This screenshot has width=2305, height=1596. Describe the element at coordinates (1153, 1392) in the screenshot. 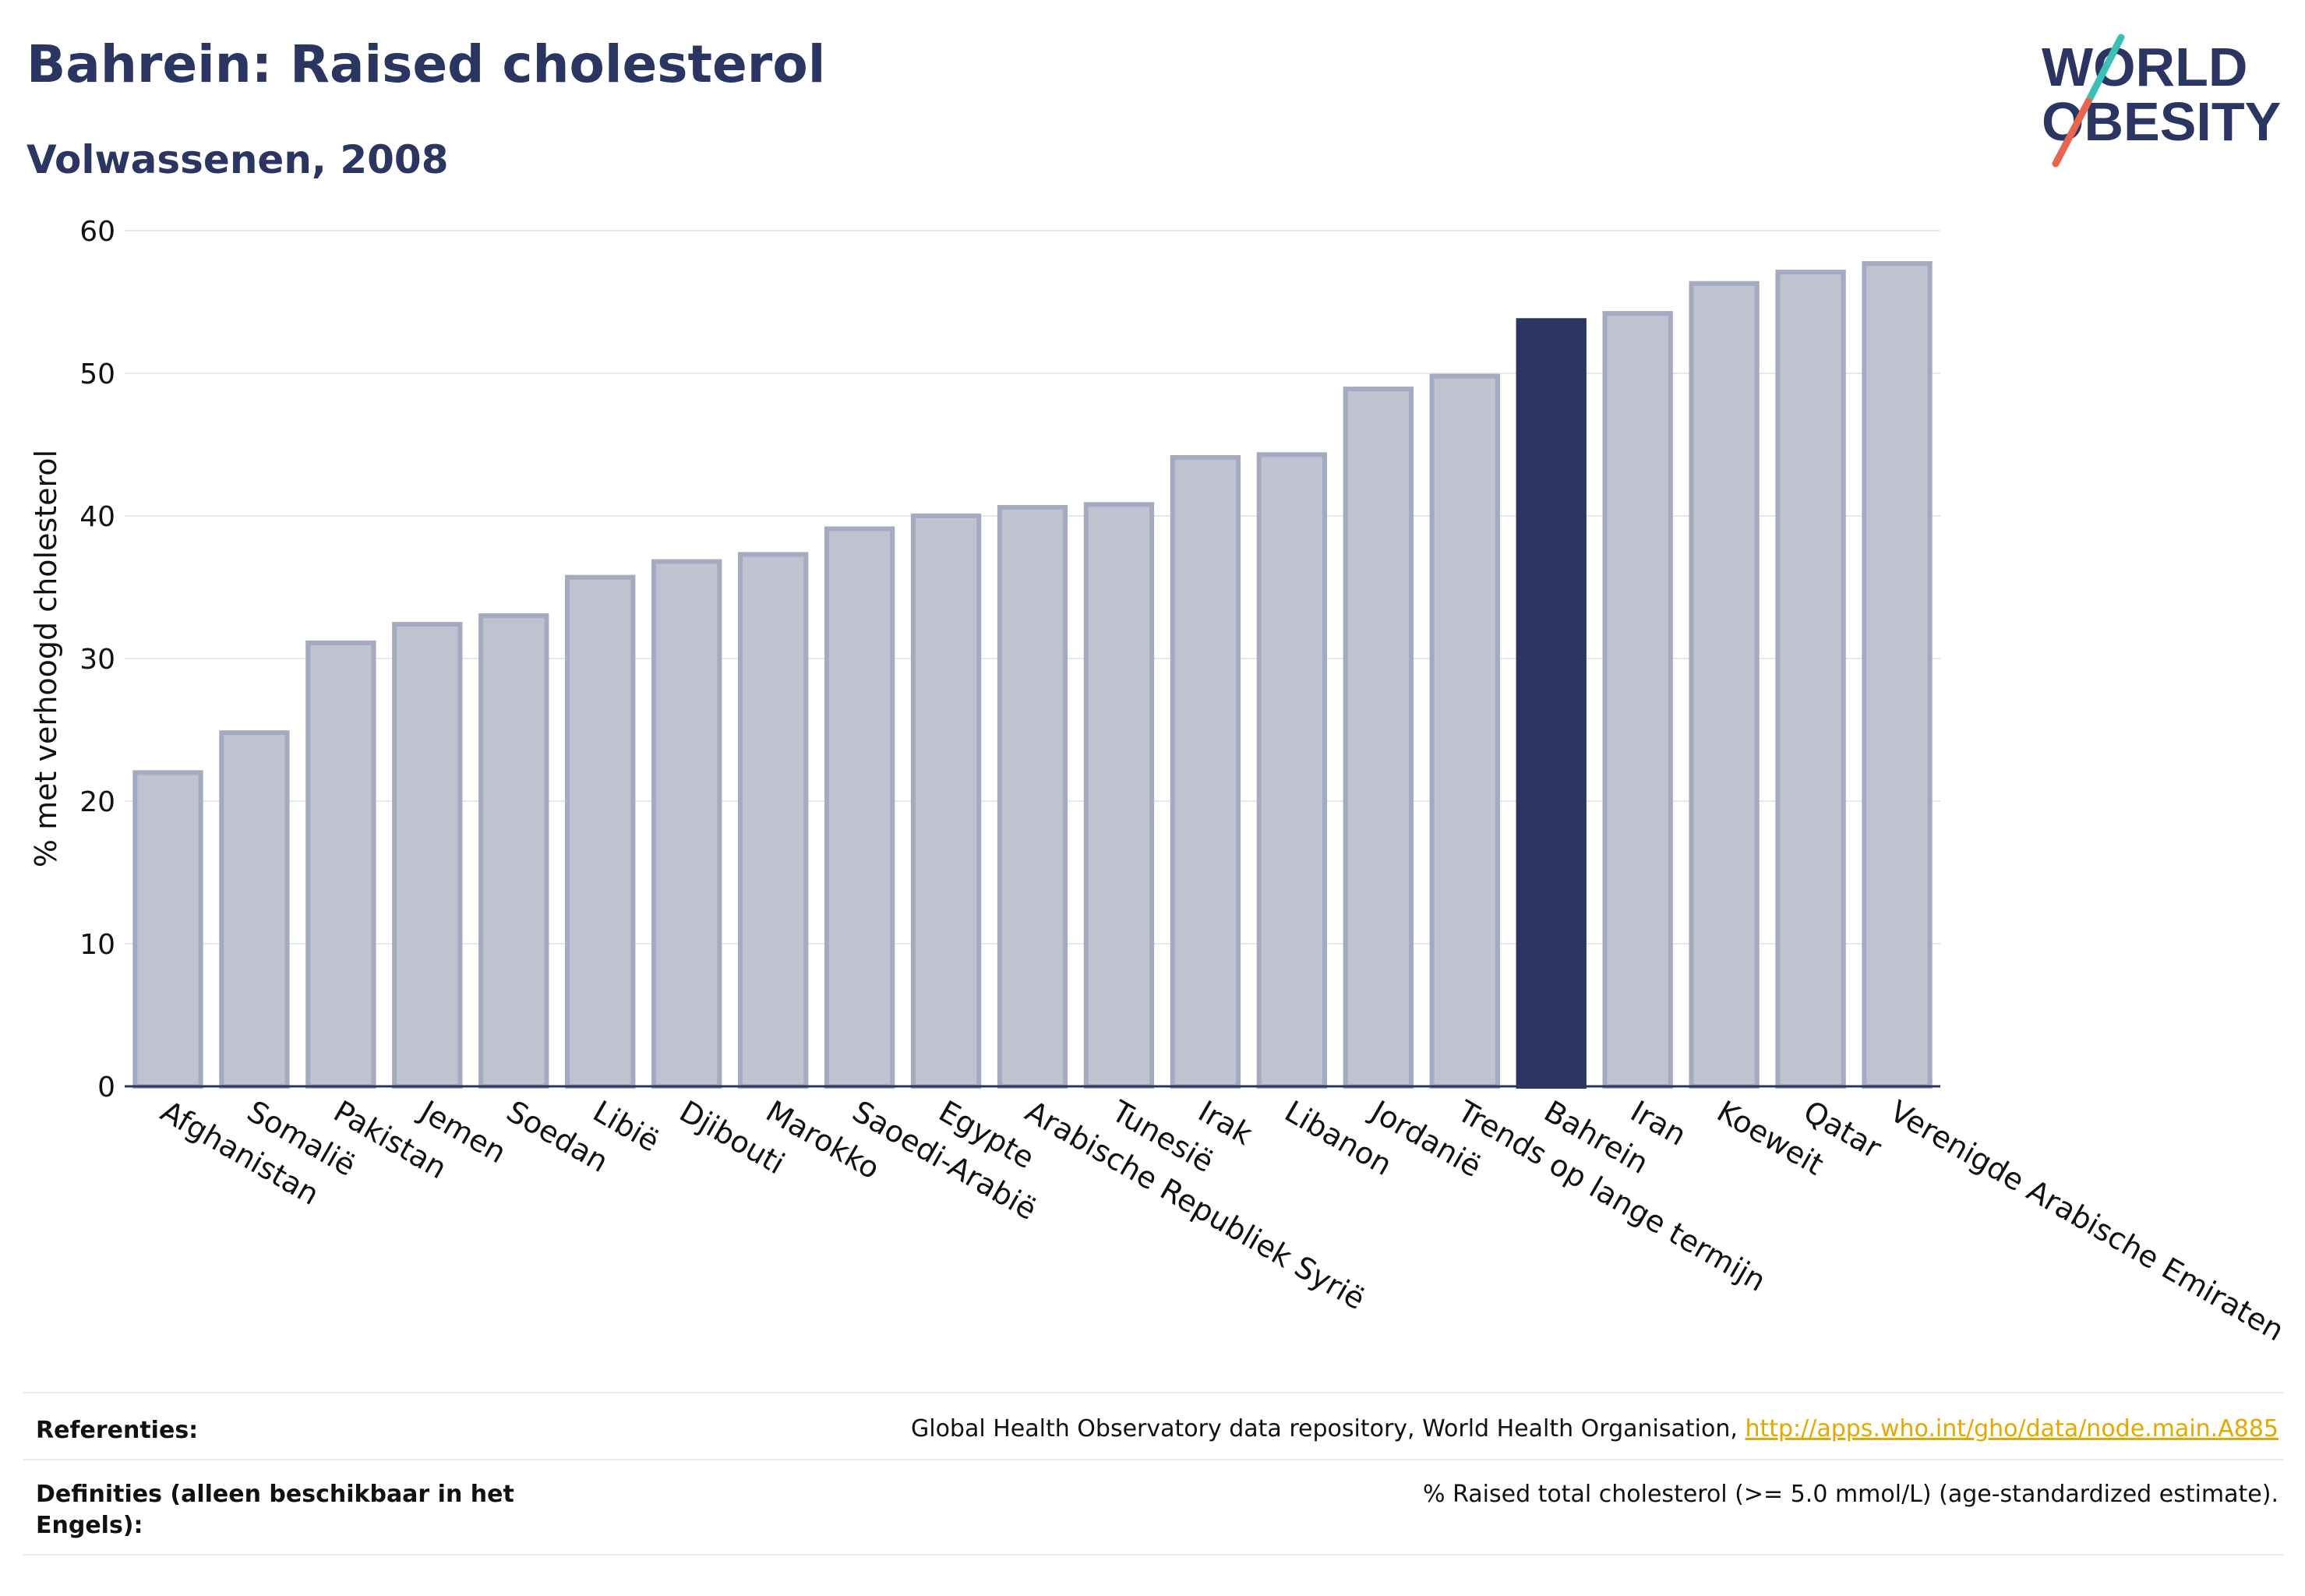

I see `footer-divider-top` at that location.